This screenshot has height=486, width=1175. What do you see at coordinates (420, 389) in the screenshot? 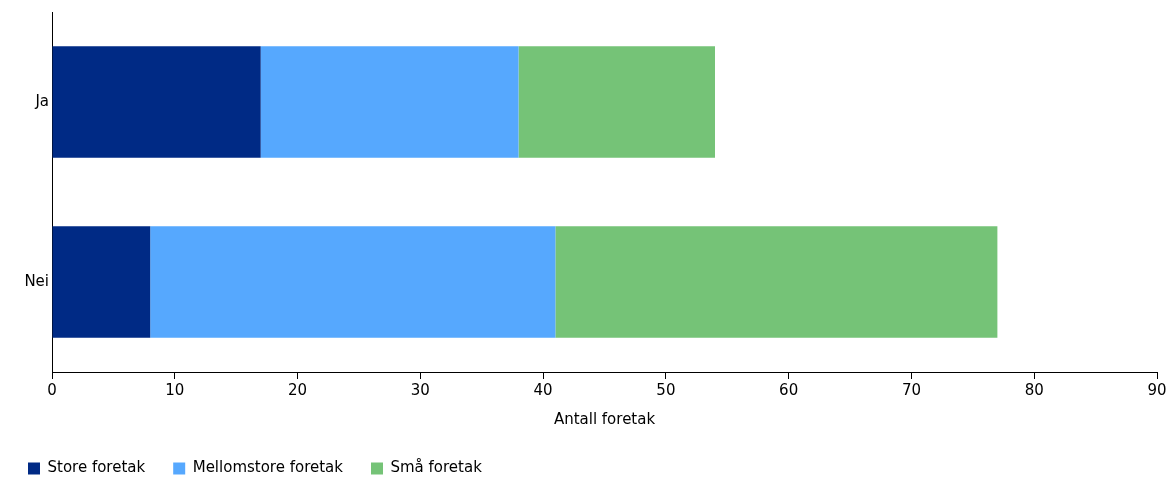
I see `x-tick-label: 30` at bounding box center [420, 389].